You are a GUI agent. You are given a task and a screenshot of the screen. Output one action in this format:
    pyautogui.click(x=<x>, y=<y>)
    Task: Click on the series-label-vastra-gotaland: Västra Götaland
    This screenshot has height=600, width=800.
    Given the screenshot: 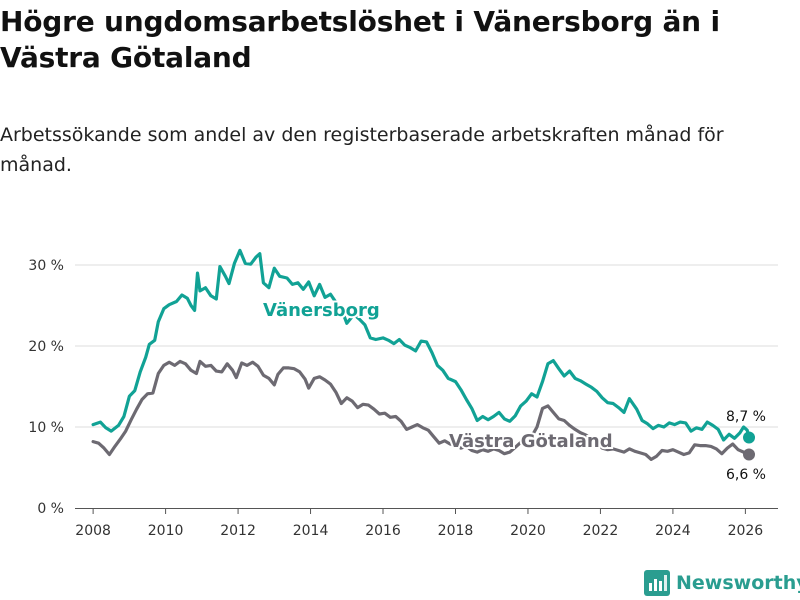 What is the action you would take?
    pyautogui.click(x=531, y=441)
    